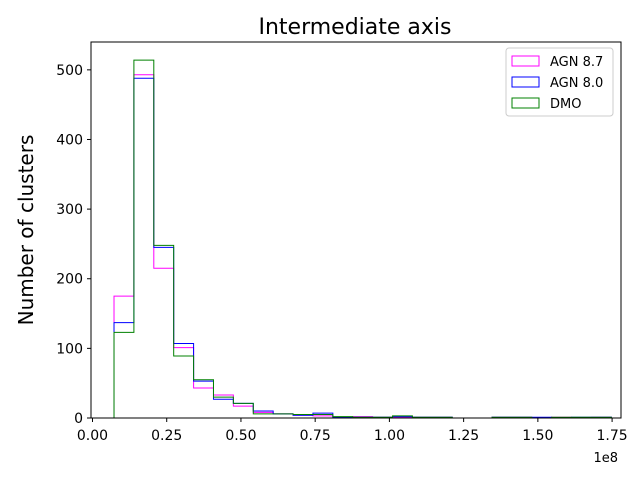 Image resolution: width=640 pixels, height=480 pixels. Describe the element at coordinates (69, 280) in the screenshot. I see `y-tick-label: 200` at that location.